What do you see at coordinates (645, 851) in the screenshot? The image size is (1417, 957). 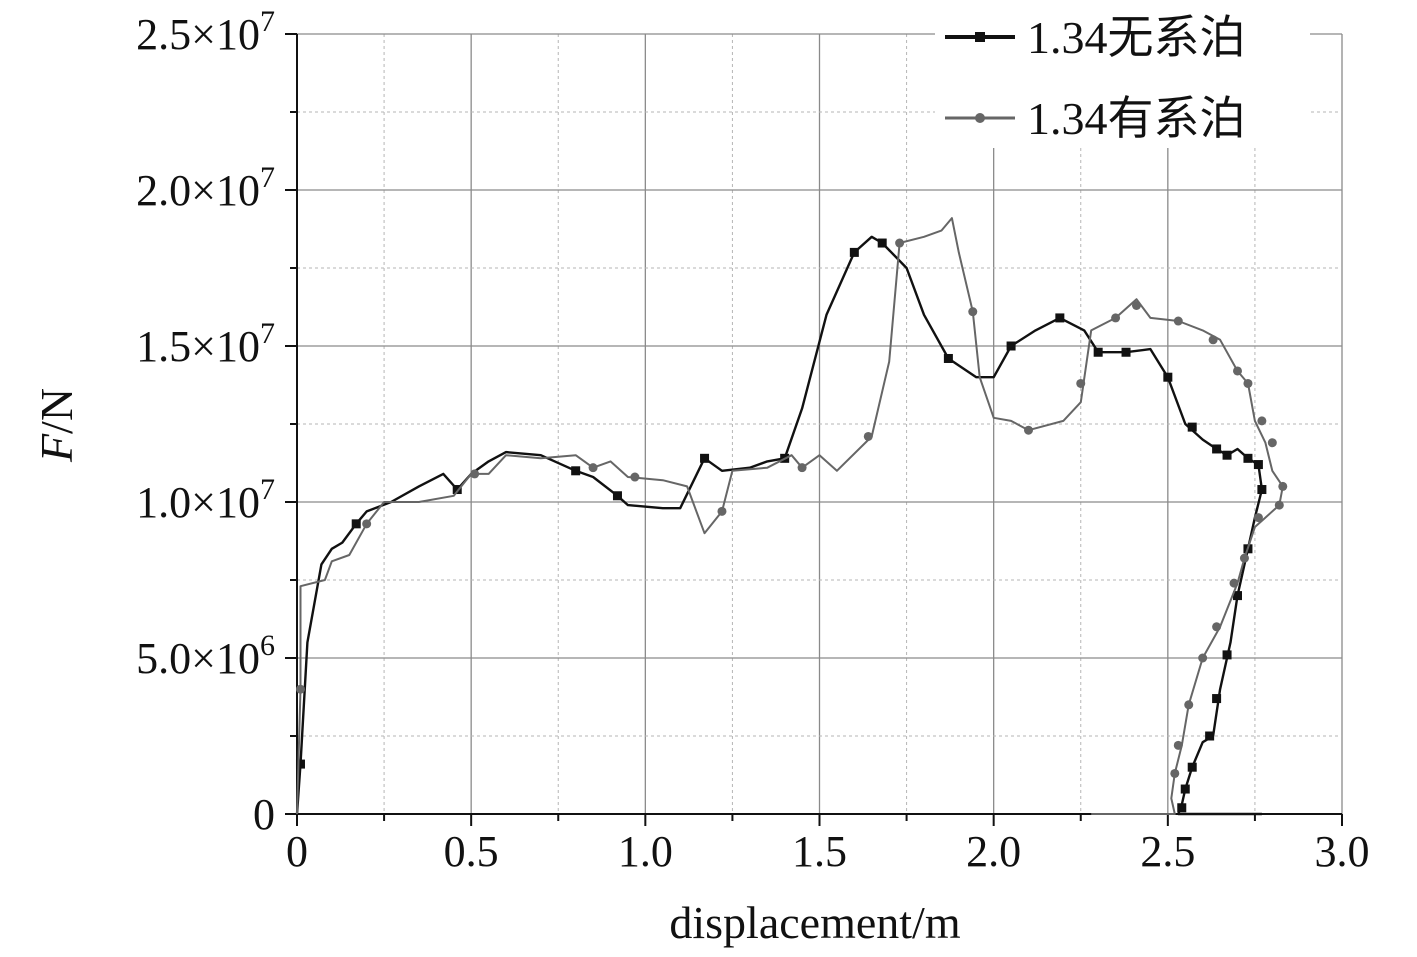 I see `x-tick-label: 1.0` at bounding box center [645, 851].